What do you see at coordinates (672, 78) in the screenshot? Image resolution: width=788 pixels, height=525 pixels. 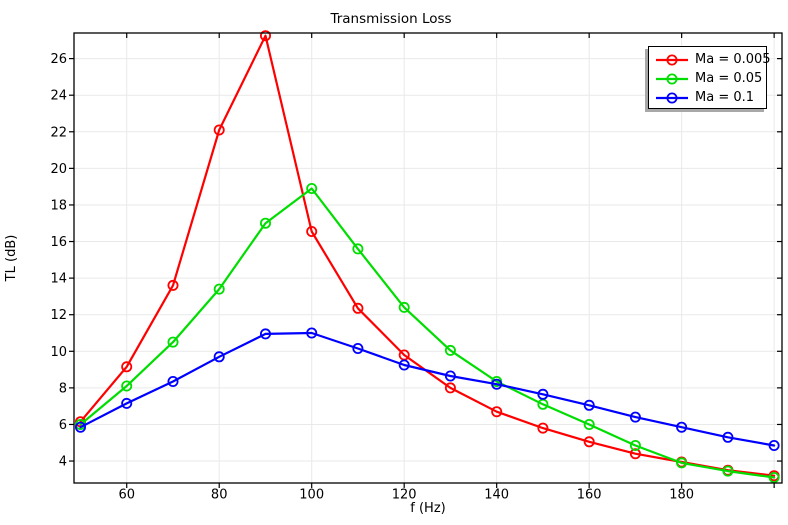 I see `legend-line-sample-green` at bounding box center [672, 78].